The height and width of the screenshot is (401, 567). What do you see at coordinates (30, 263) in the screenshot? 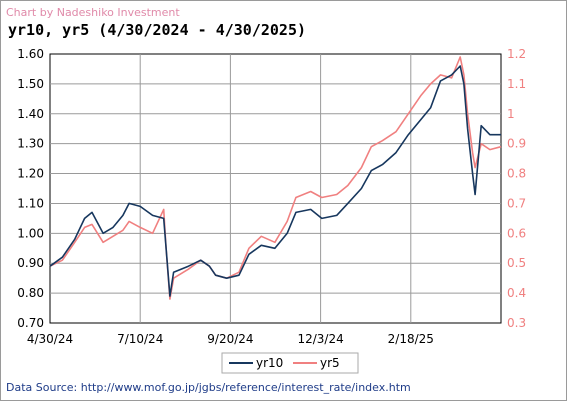
I see `y-left-tick-label: 0.90` at bounding box center [30, 263].